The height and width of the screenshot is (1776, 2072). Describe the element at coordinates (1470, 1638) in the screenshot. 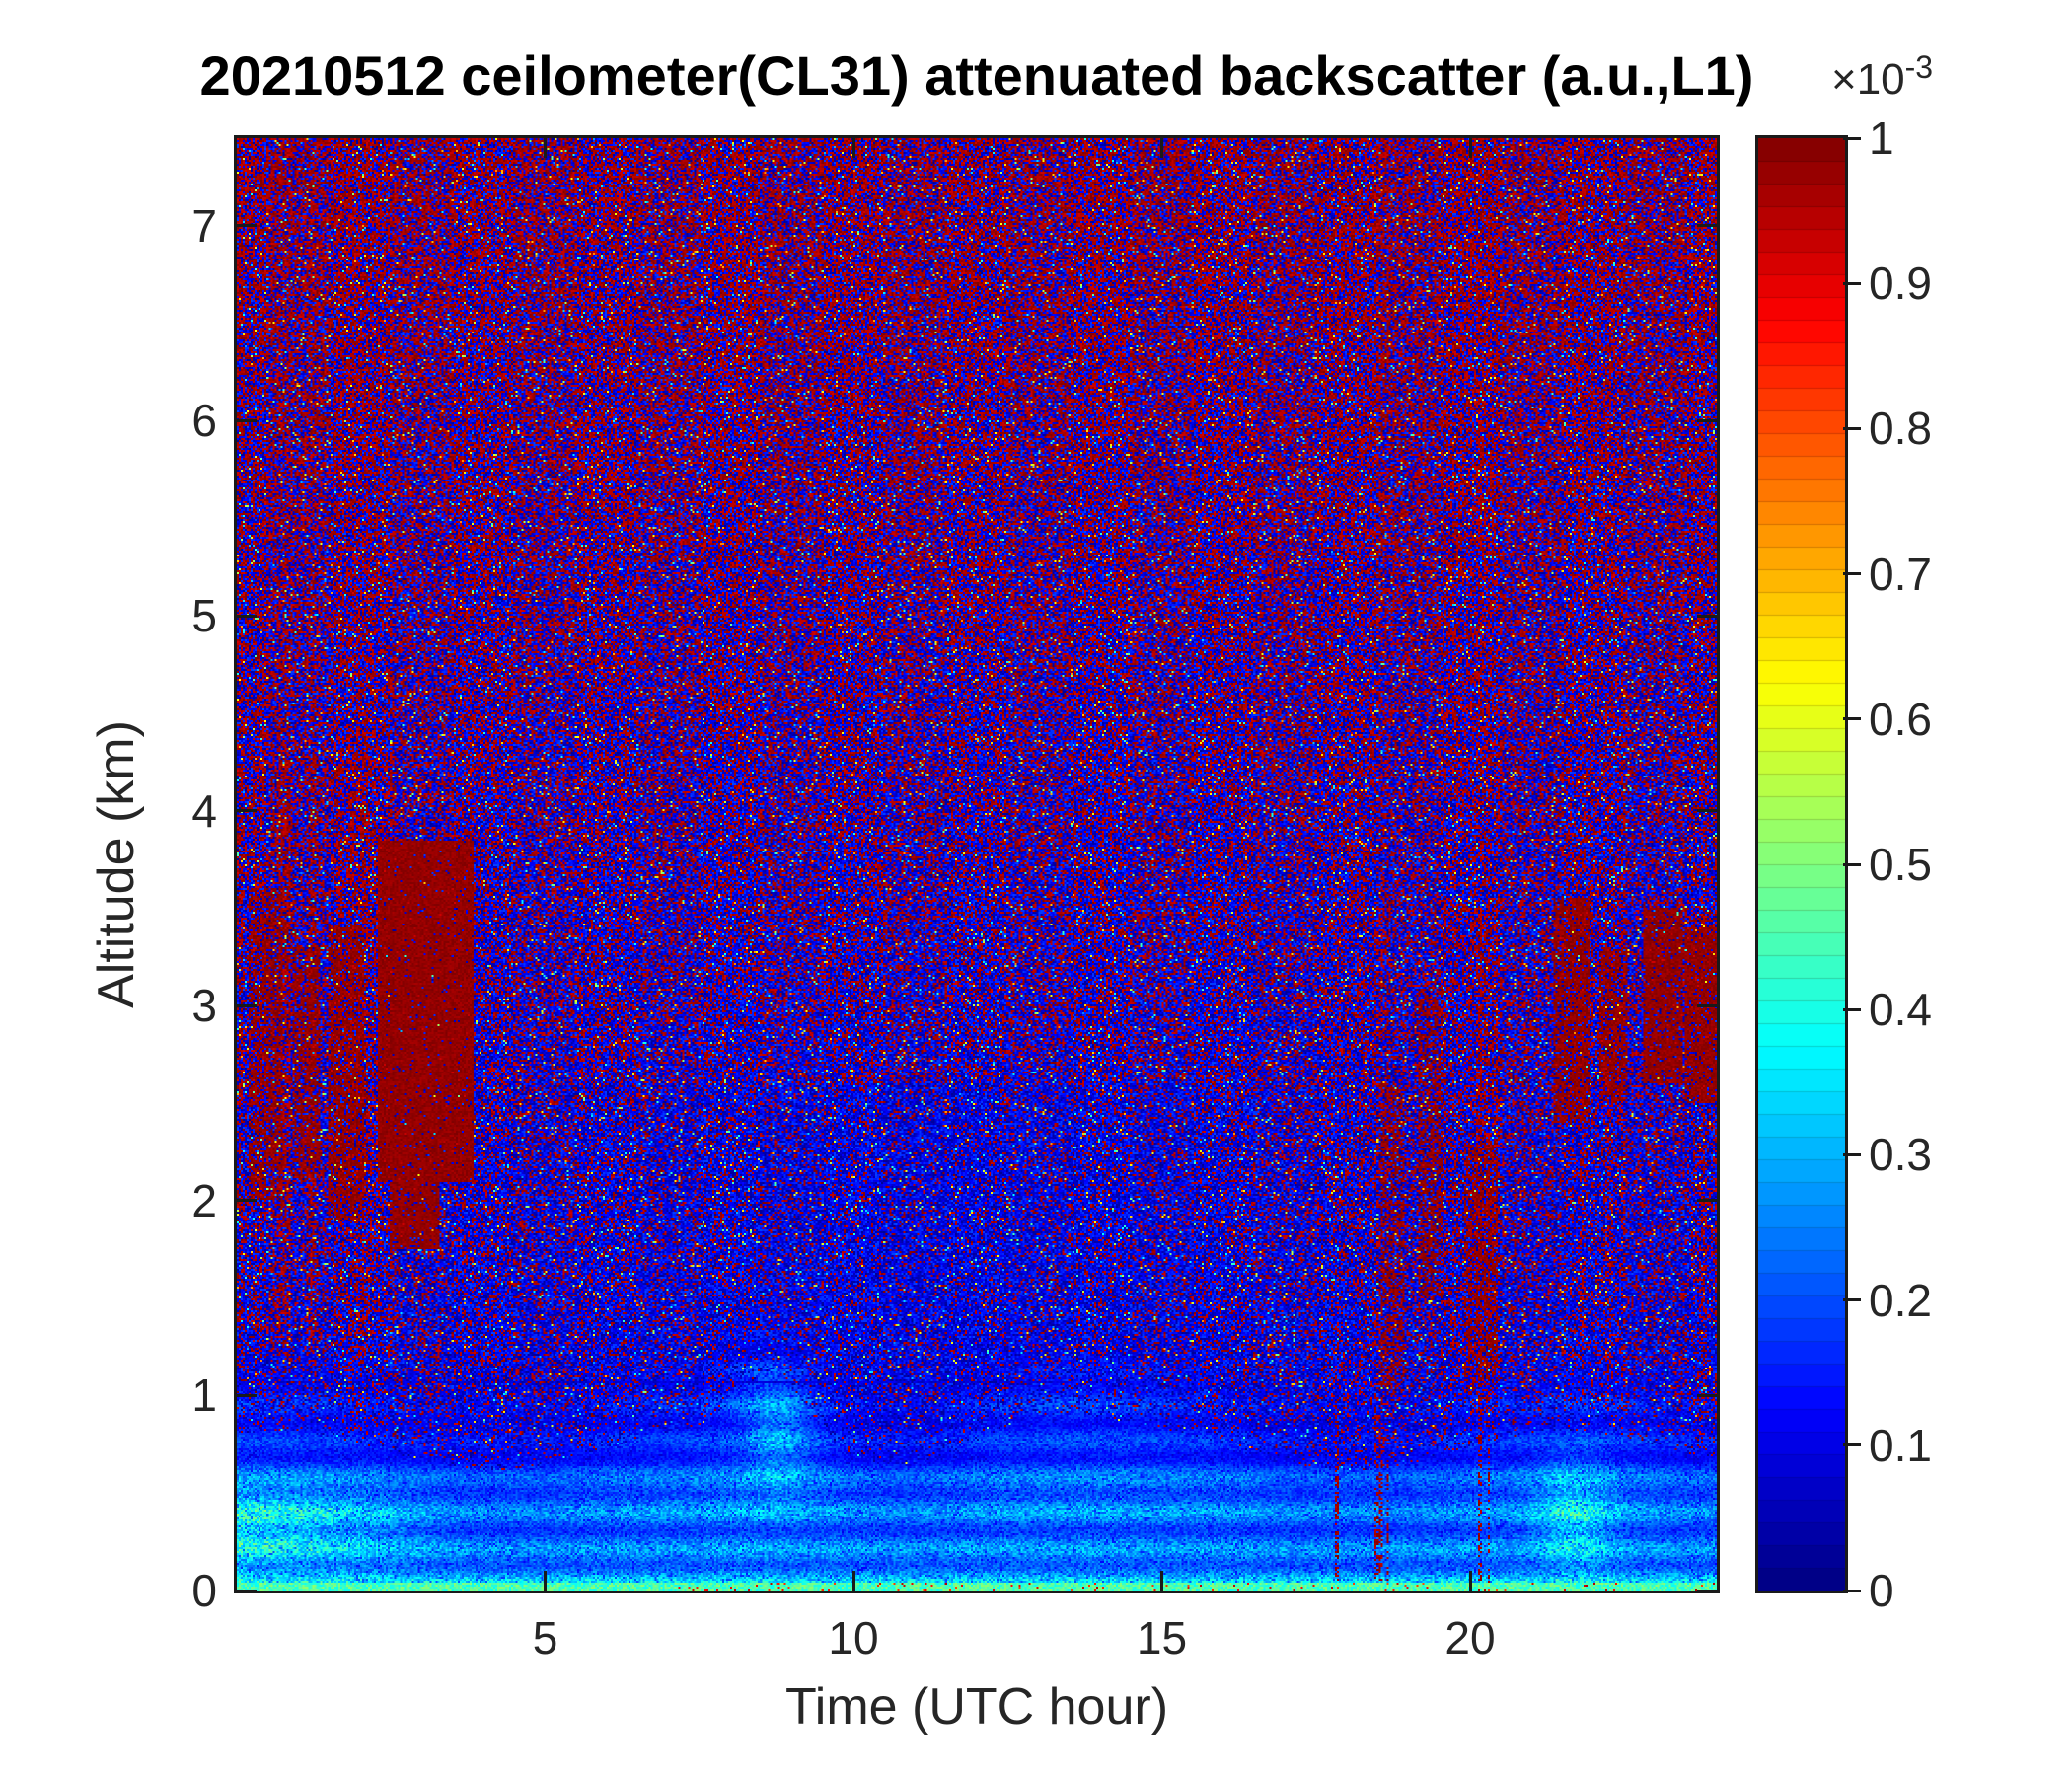

I see `x-tick-label: 20` at that location.